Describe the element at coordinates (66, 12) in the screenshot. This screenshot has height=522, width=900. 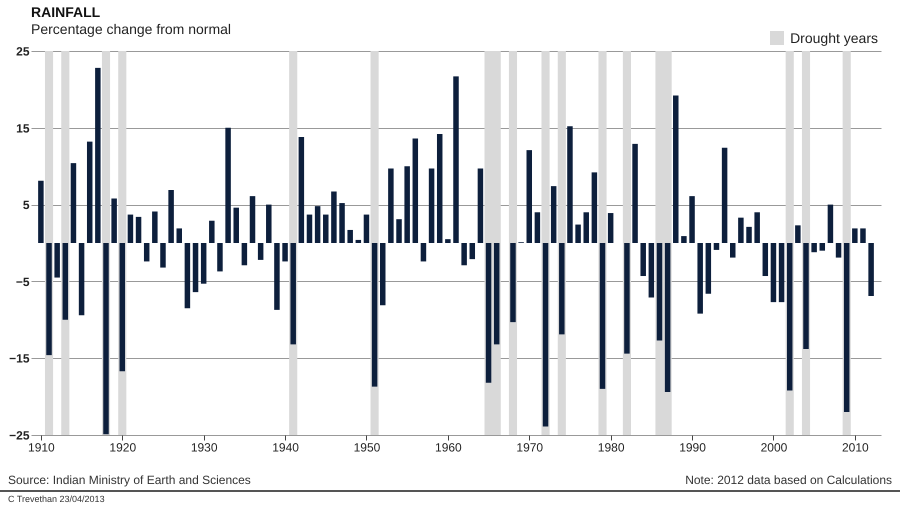
I see `chart-title: RAINFALL` at that location.